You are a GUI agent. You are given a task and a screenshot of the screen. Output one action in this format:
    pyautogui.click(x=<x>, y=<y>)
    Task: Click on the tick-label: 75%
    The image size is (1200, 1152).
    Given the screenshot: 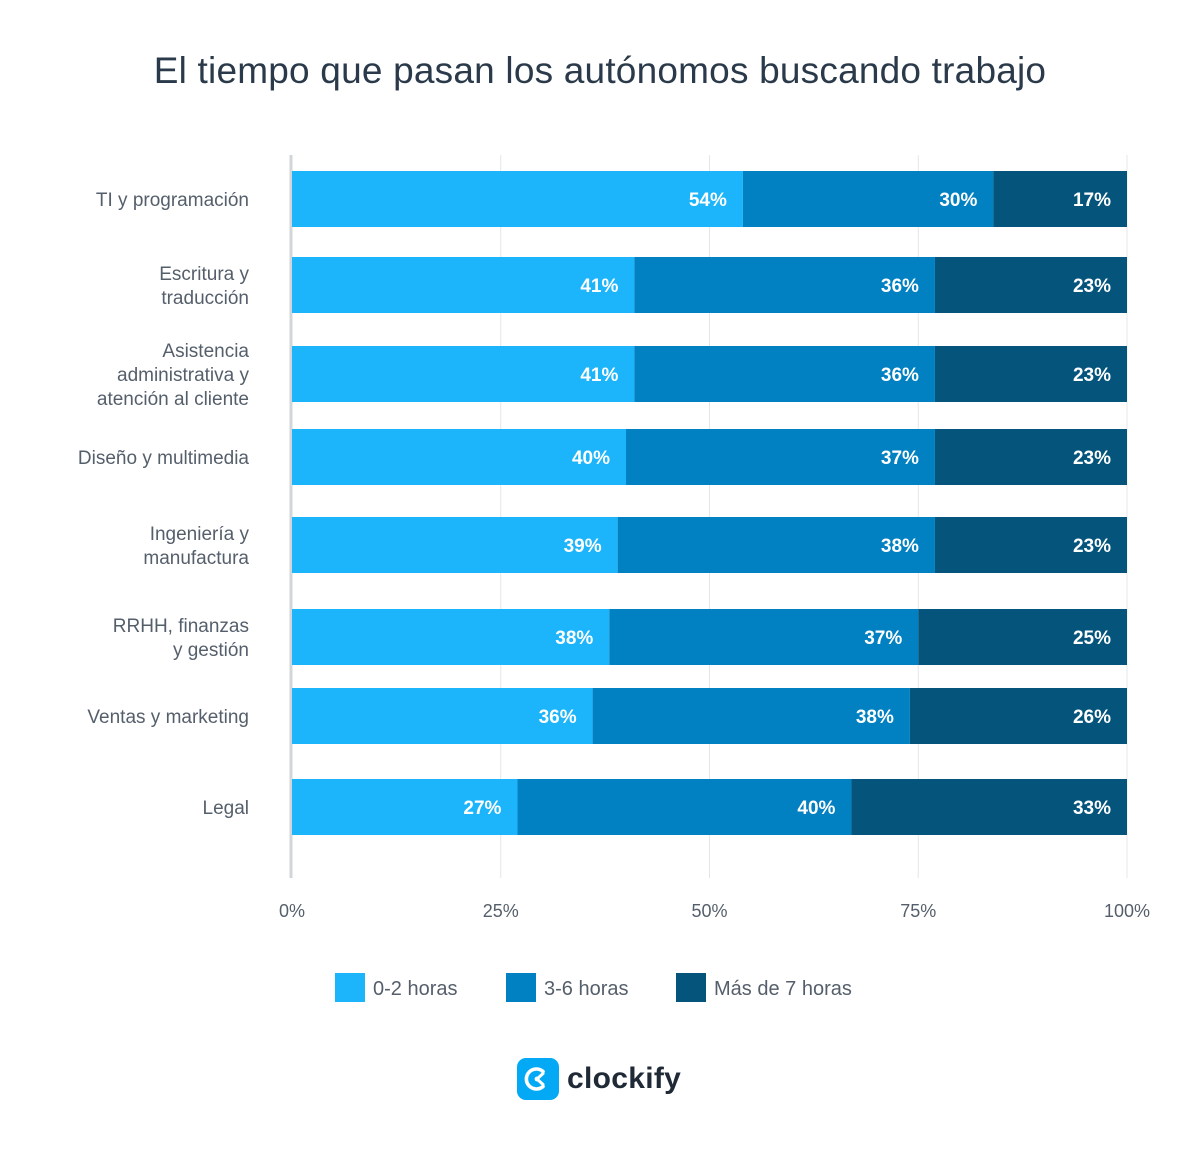 What is the action you would take?
    pyautogui.click(x=918, y=911)
    